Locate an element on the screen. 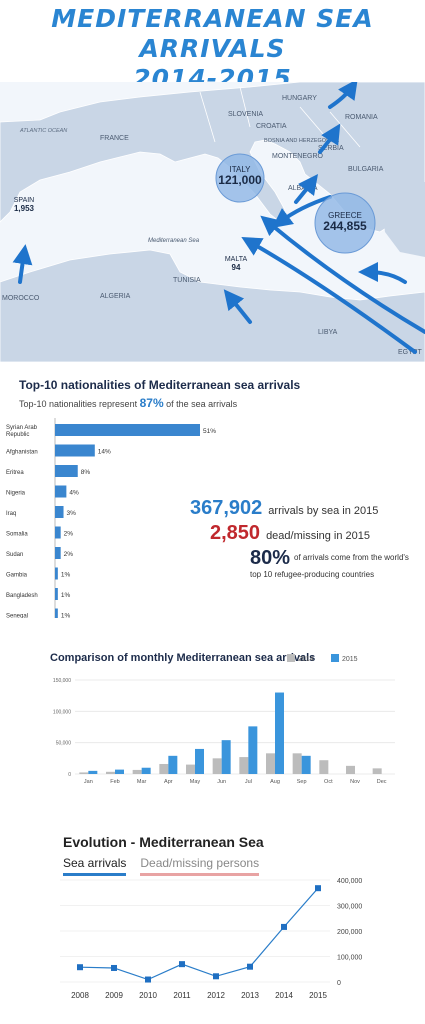 This screenshot has height=1024, width=425. stat-dead: 2,850 dead/missing in 2015 is located at coordinates (315, 533).